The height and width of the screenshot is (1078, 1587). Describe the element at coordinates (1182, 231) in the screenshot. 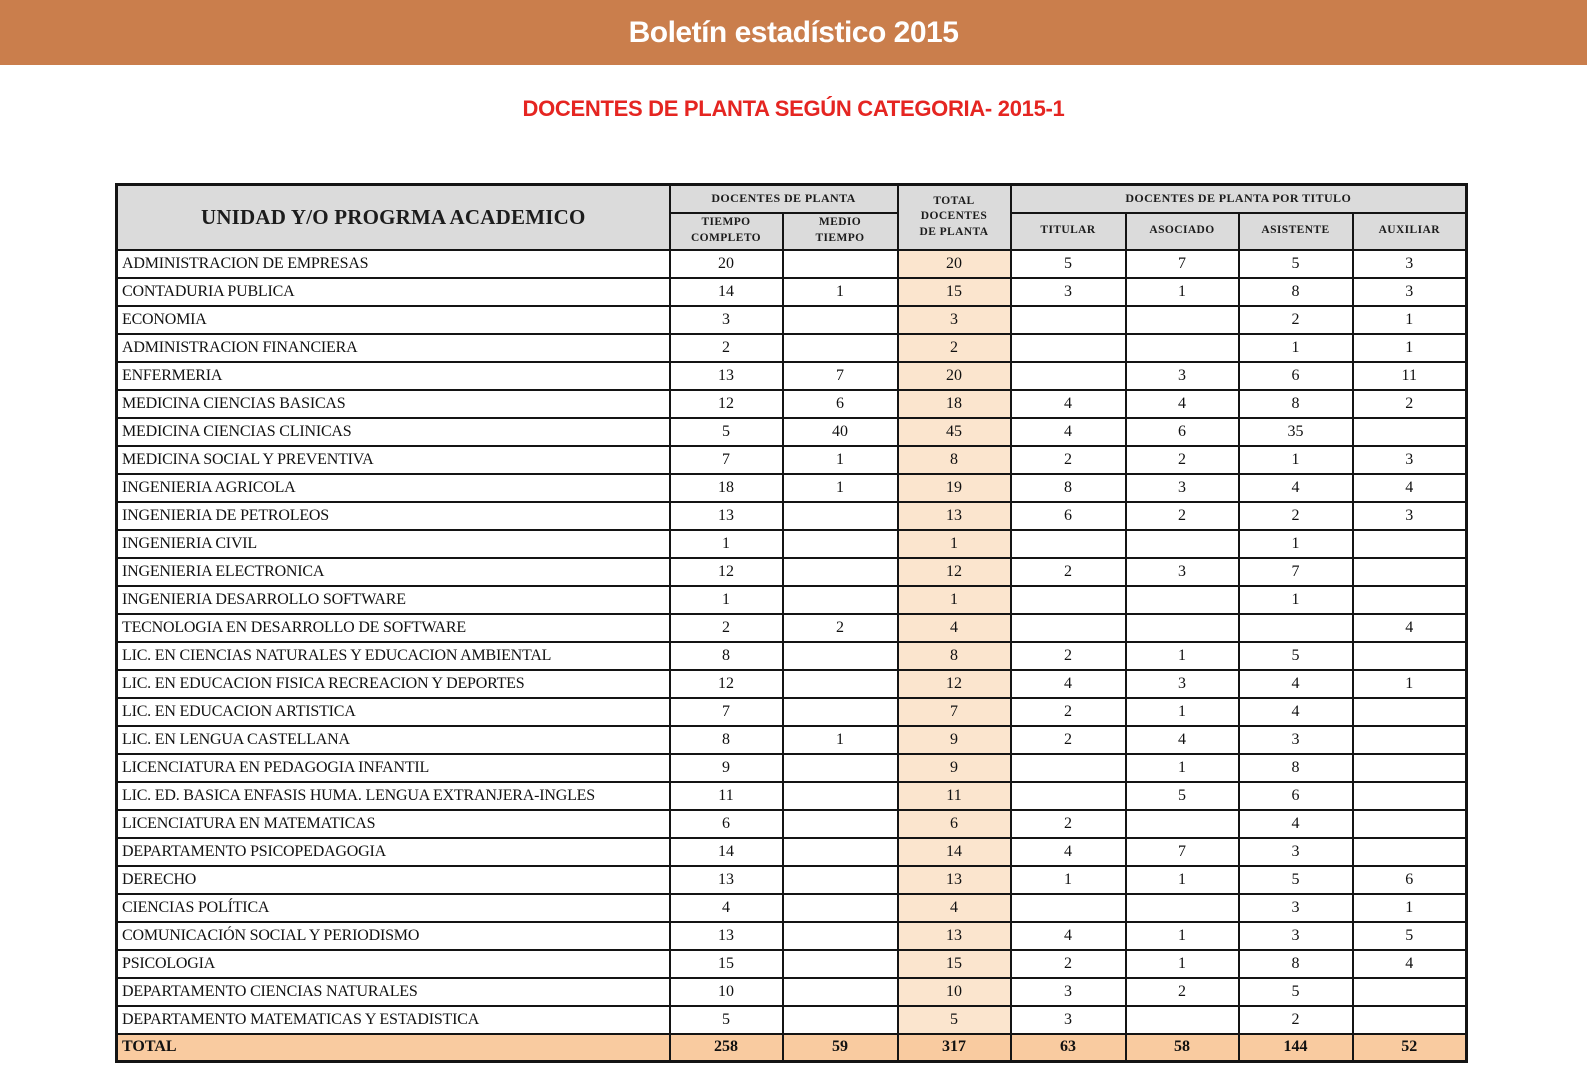

I see `header-asociado: ASOCIADO` at that location.